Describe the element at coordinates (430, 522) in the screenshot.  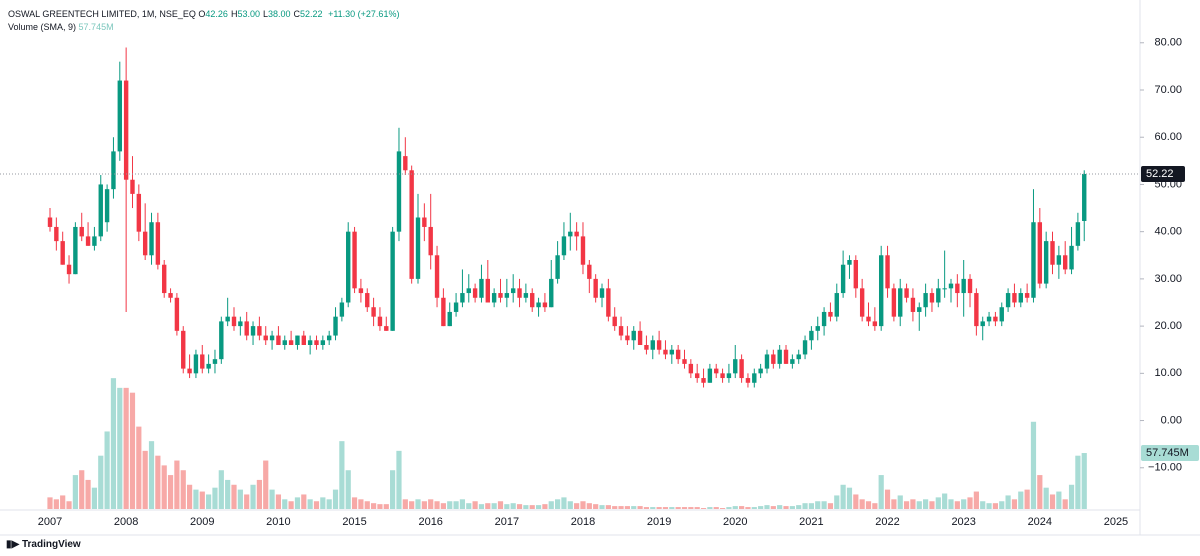
I see `x-tick-label: 2016` at that location.